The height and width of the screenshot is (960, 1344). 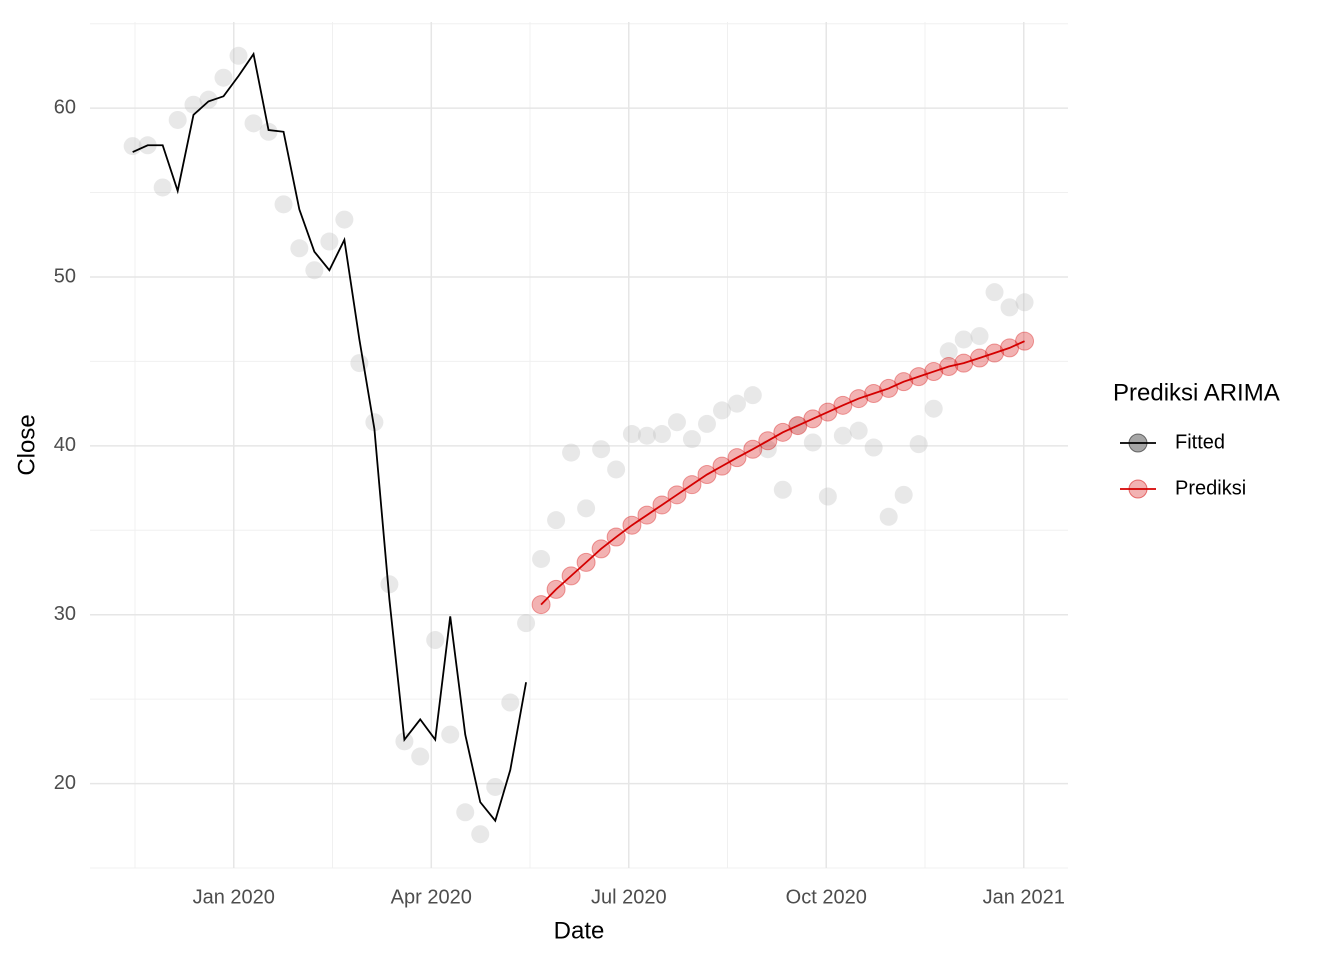 What do you see at coordinates (1200, 442) in the screenshot?
I see `legend-label: Fitted` at bounding box center [1200, 442].